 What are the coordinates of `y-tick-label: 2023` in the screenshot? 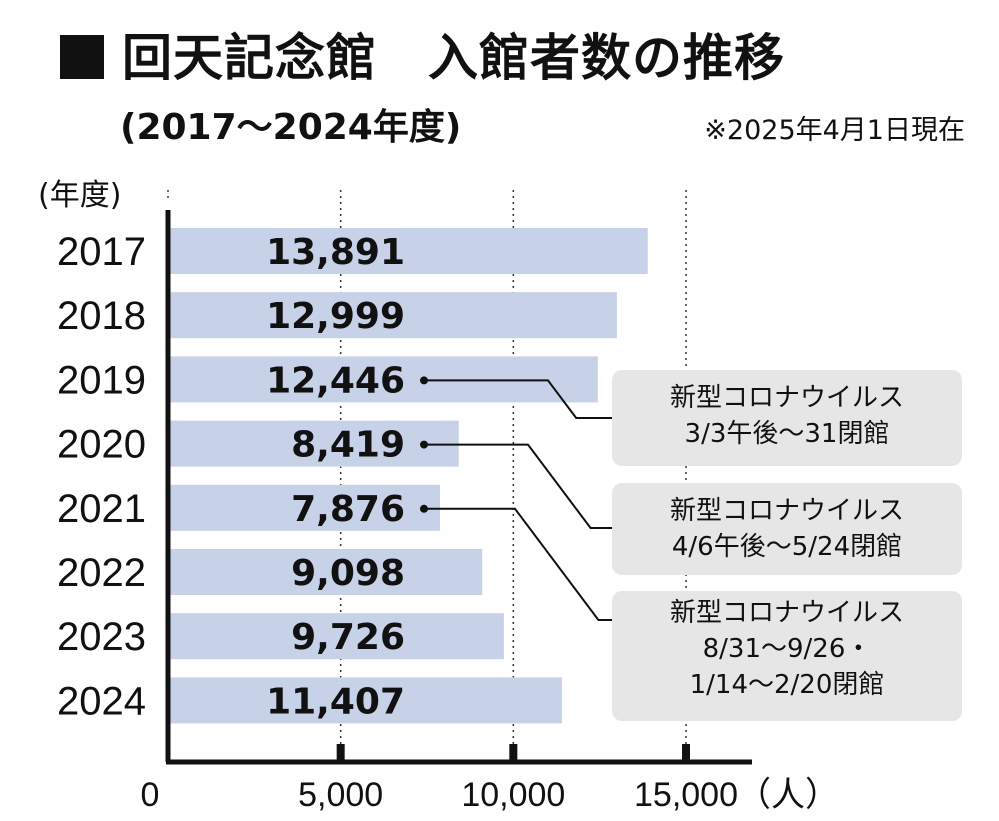 It's located at (101, 637).